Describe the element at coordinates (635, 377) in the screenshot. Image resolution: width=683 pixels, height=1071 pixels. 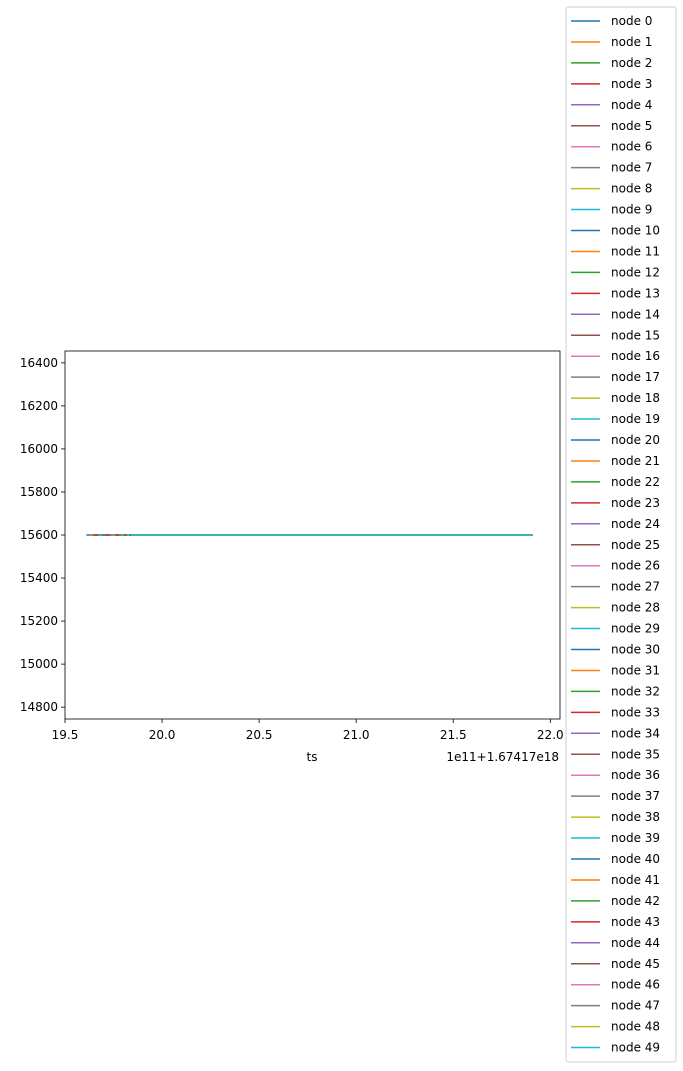
I see `legend-label: node 17` at that location.